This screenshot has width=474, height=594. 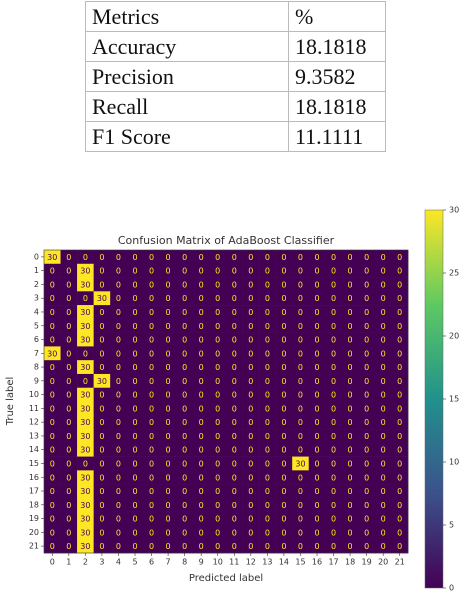 I want to click on metric-value: 18.1818, so click(x=337, y=46).